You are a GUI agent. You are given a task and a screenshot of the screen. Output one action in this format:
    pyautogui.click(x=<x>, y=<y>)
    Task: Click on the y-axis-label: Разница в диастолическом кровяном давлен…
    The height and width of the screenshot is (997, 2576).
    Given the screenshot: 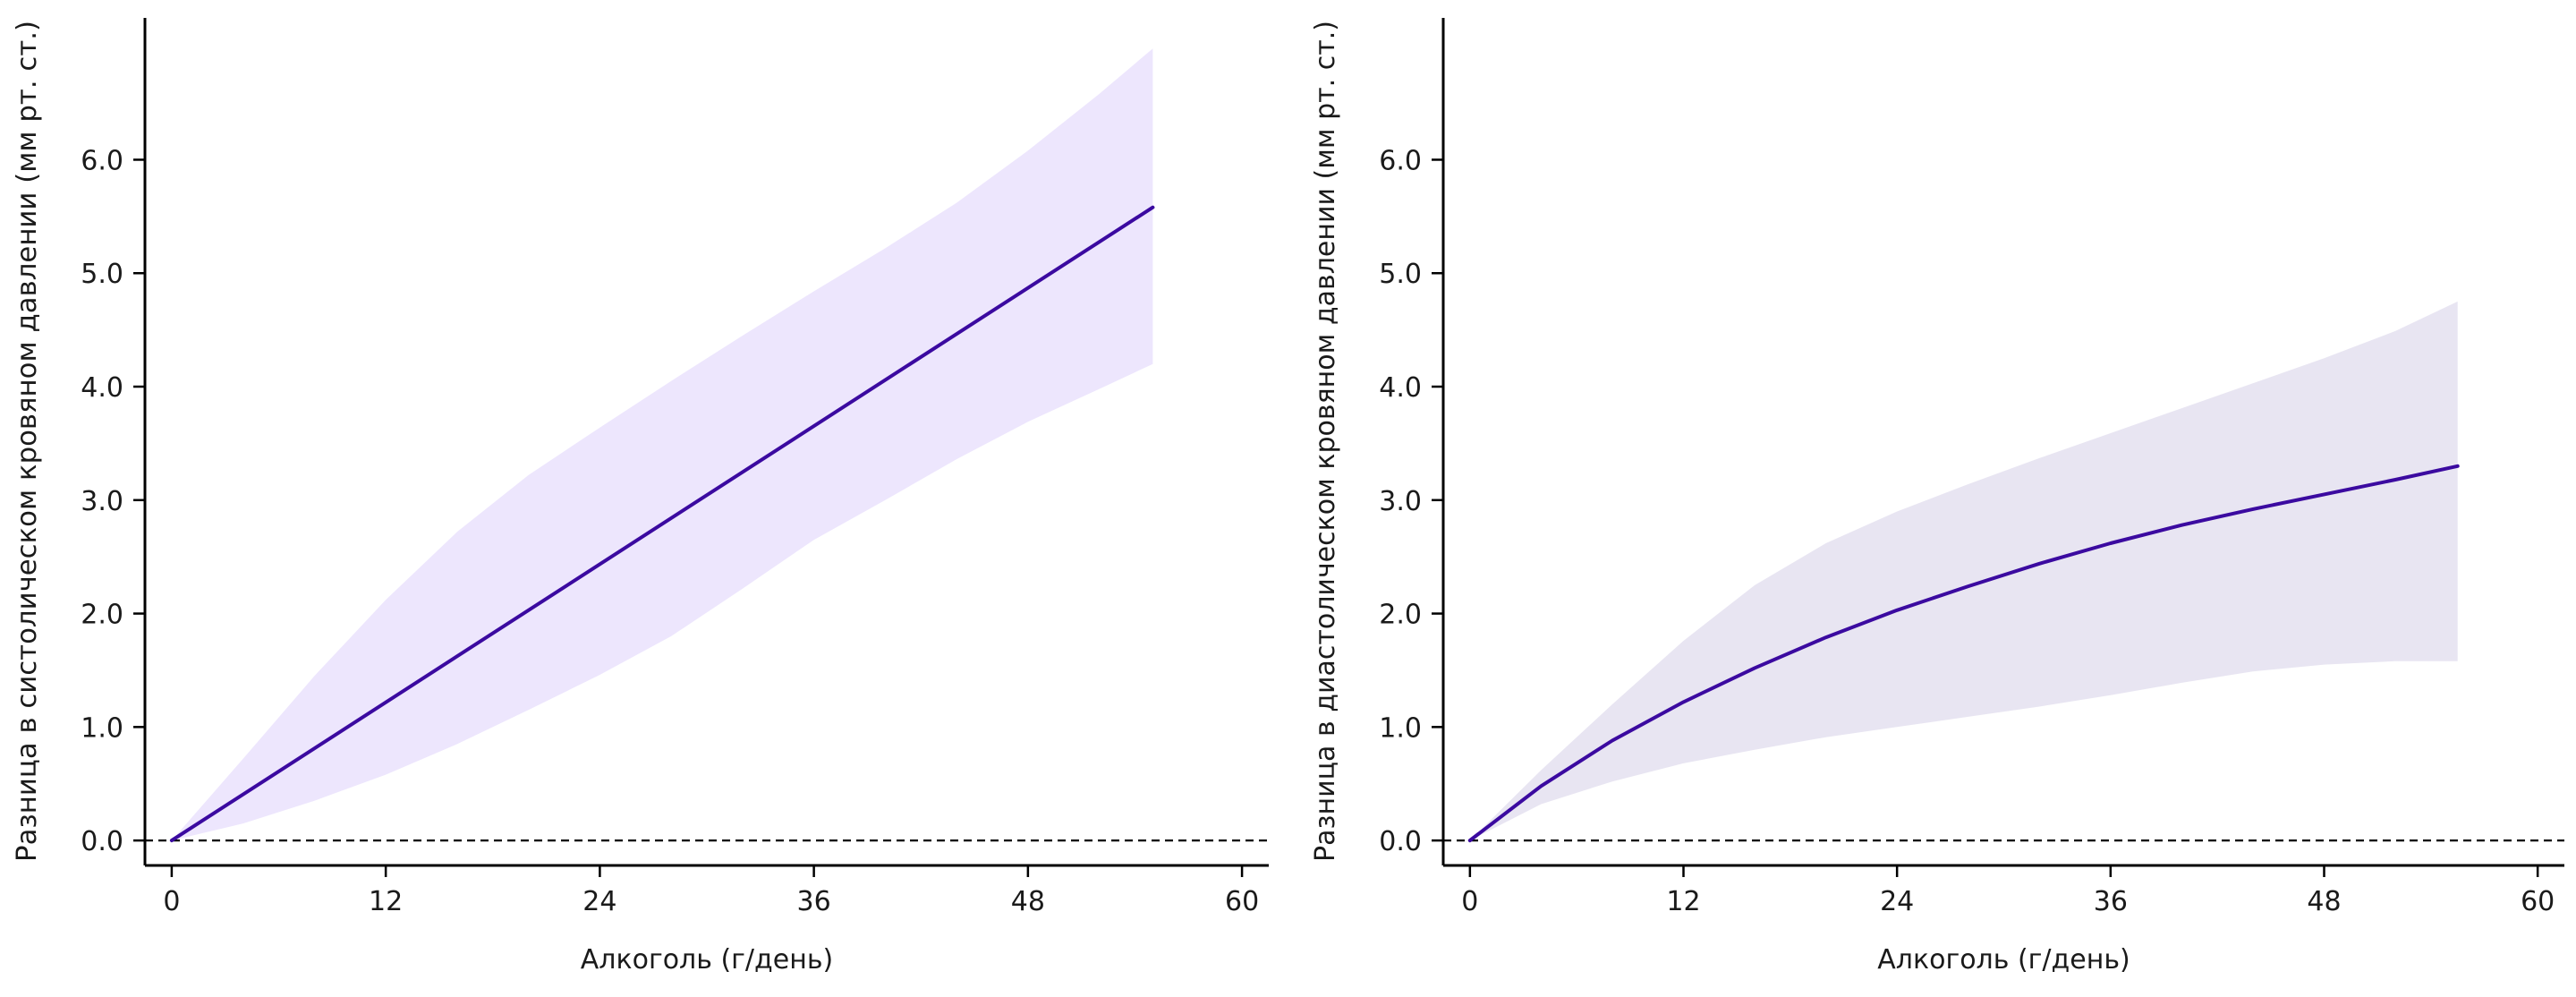 What is the action you would take?
    pyautogui.click(x=1325, y=441)
    